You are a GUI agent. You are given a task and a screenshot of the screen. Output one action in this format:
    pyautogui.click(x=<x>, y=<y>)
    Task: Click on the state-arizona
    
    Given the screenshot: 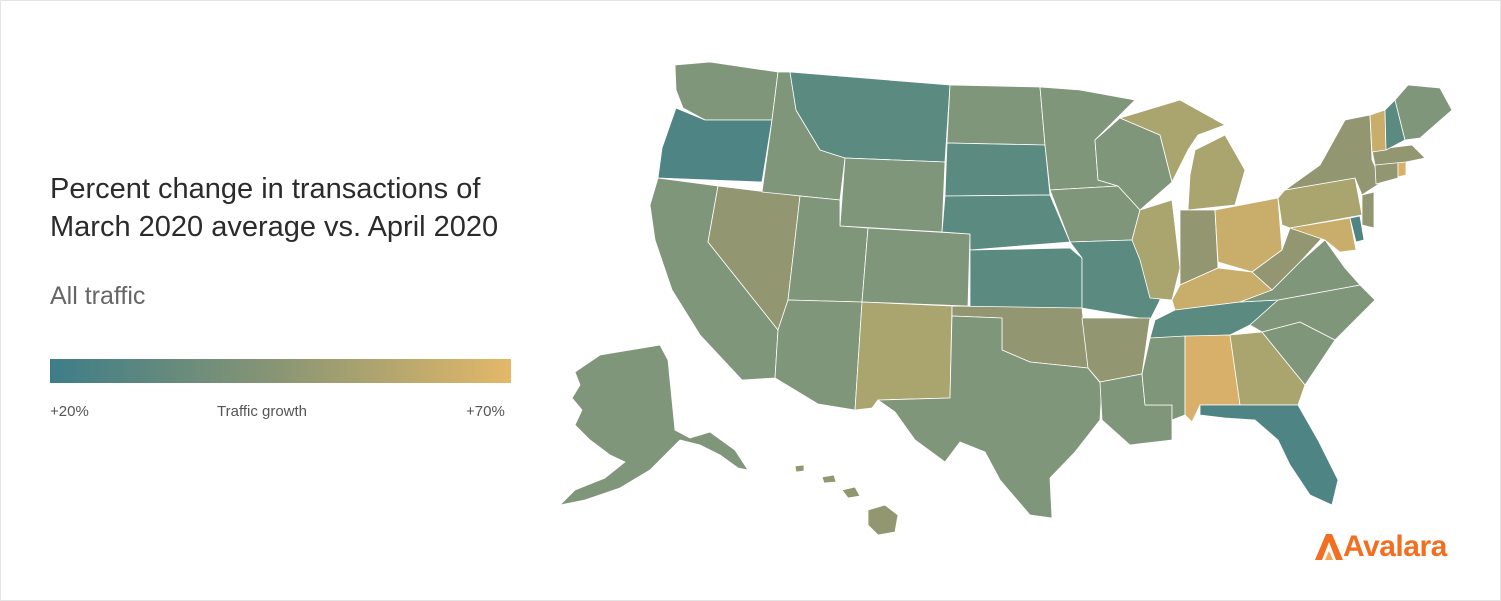 What is the action you would take?
    pyautogui.click(x=818, y=355)
    